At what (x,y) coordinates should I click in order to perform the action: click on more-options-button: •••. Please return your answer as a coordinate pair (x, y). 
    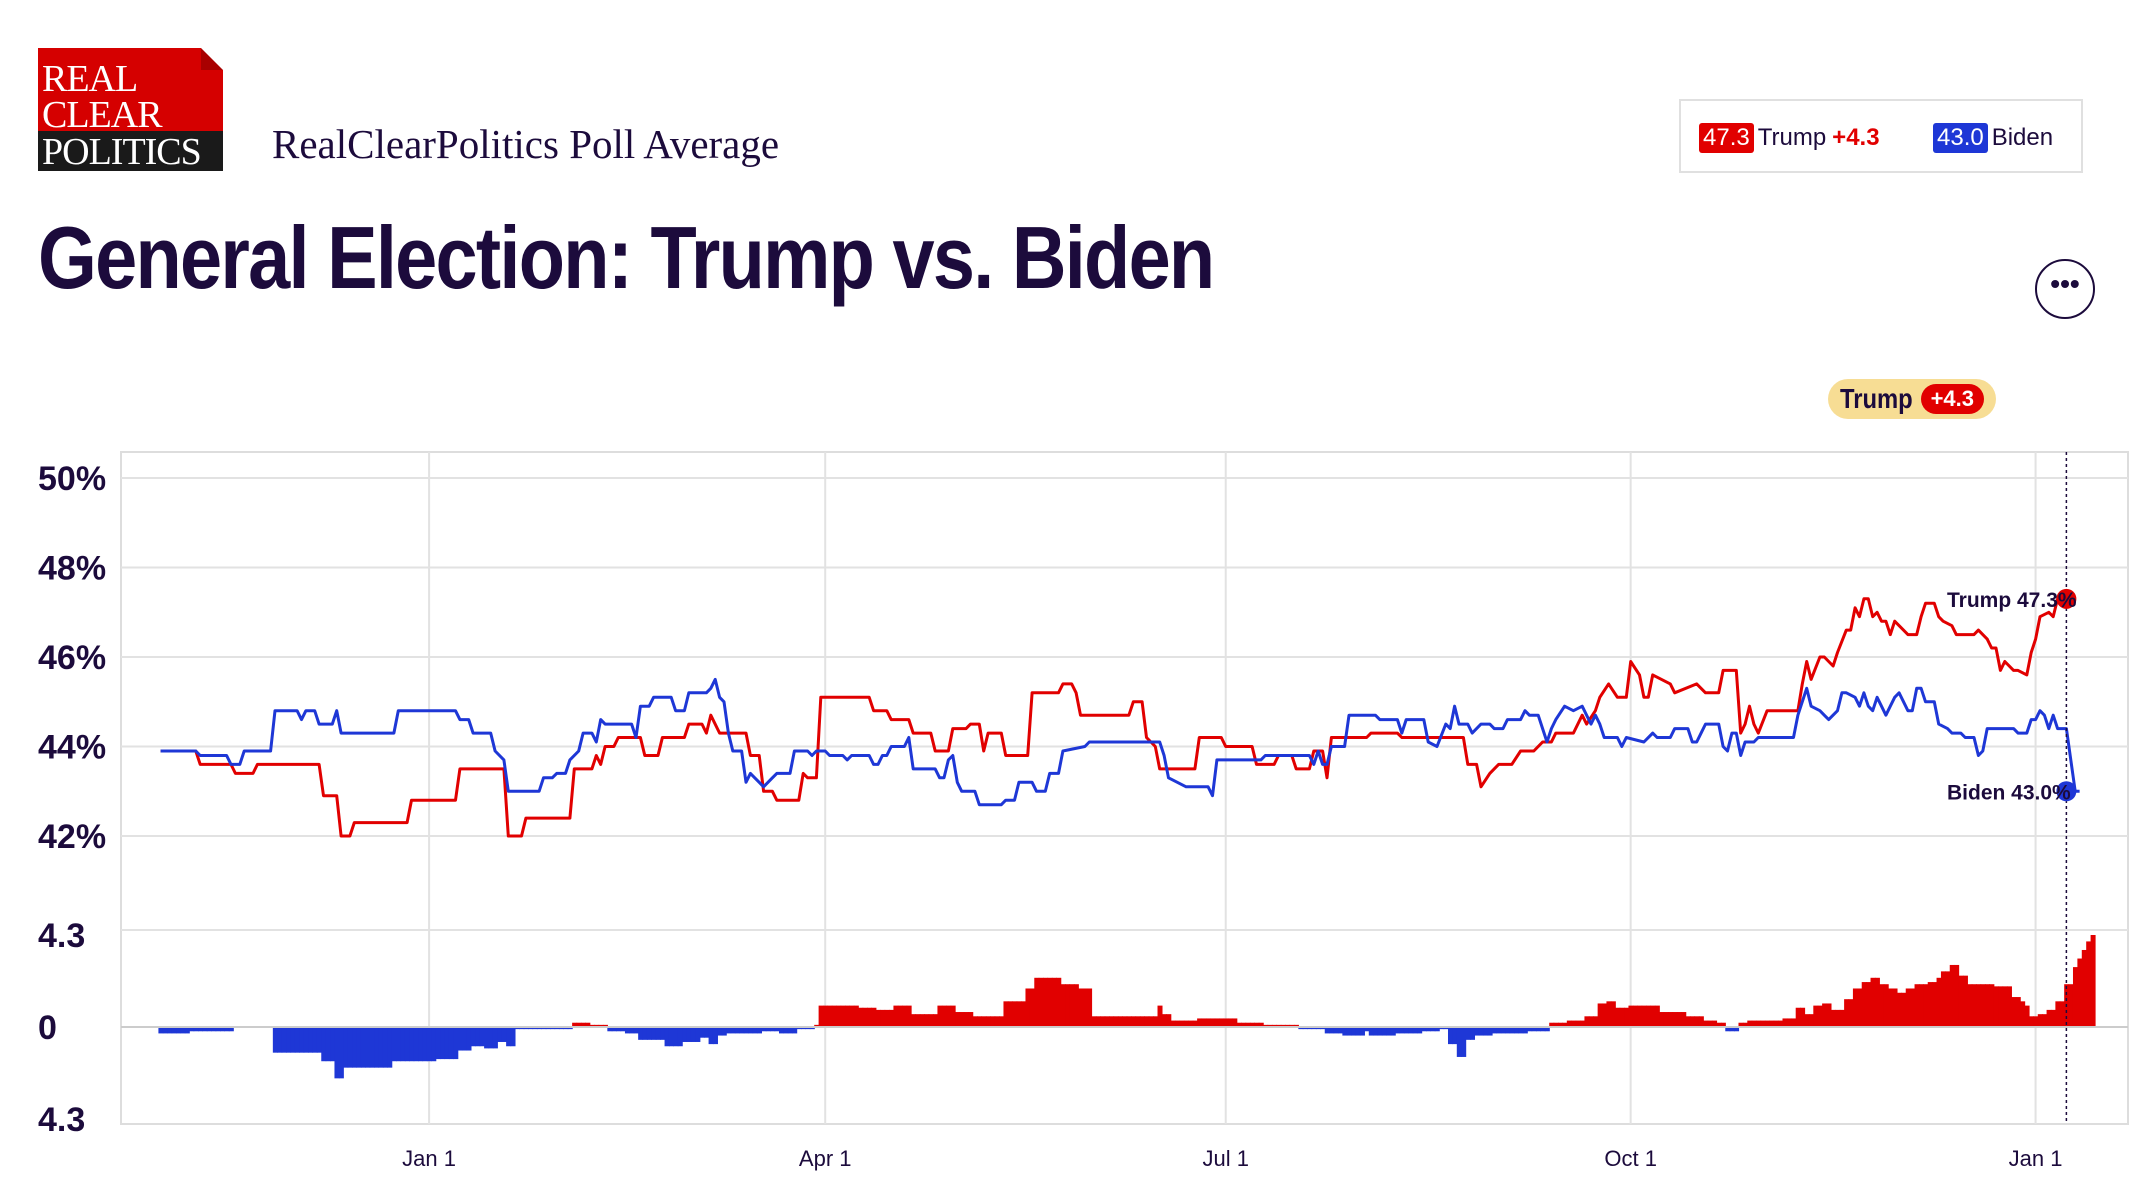
    Looking at the image, I should click on (2065, 289).